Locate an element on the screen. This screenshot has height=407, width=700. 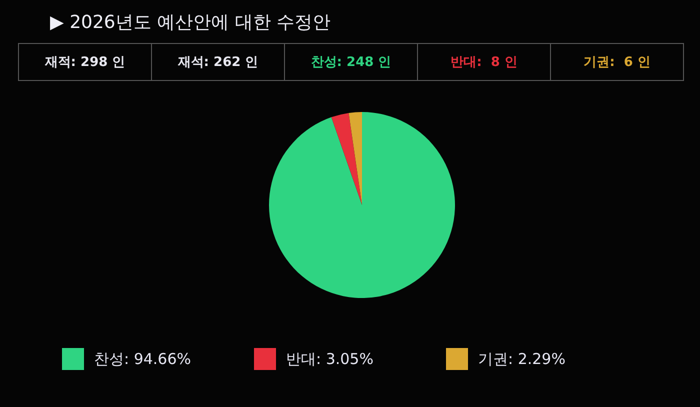
legend-label: 찬성: 94.66% is located at coordinates (143, 359).